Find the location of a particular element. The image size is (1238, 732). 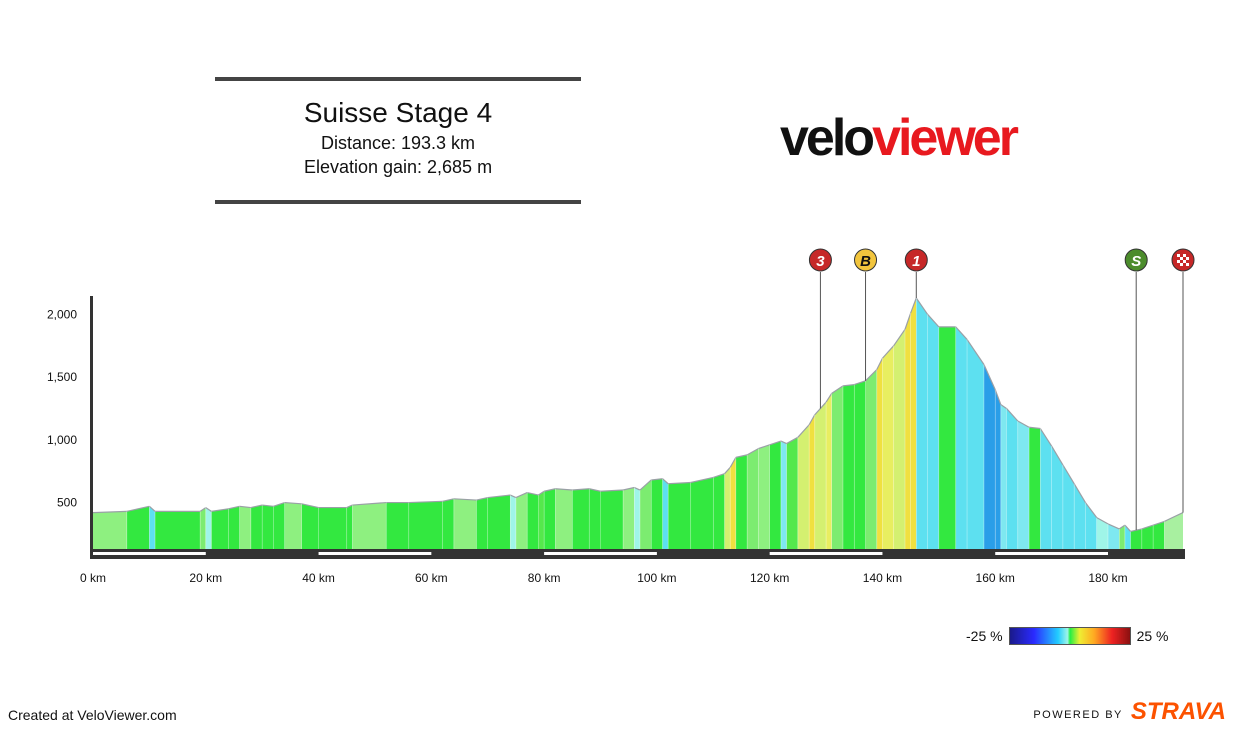

marker-circle is located at coordinates (916, 260).